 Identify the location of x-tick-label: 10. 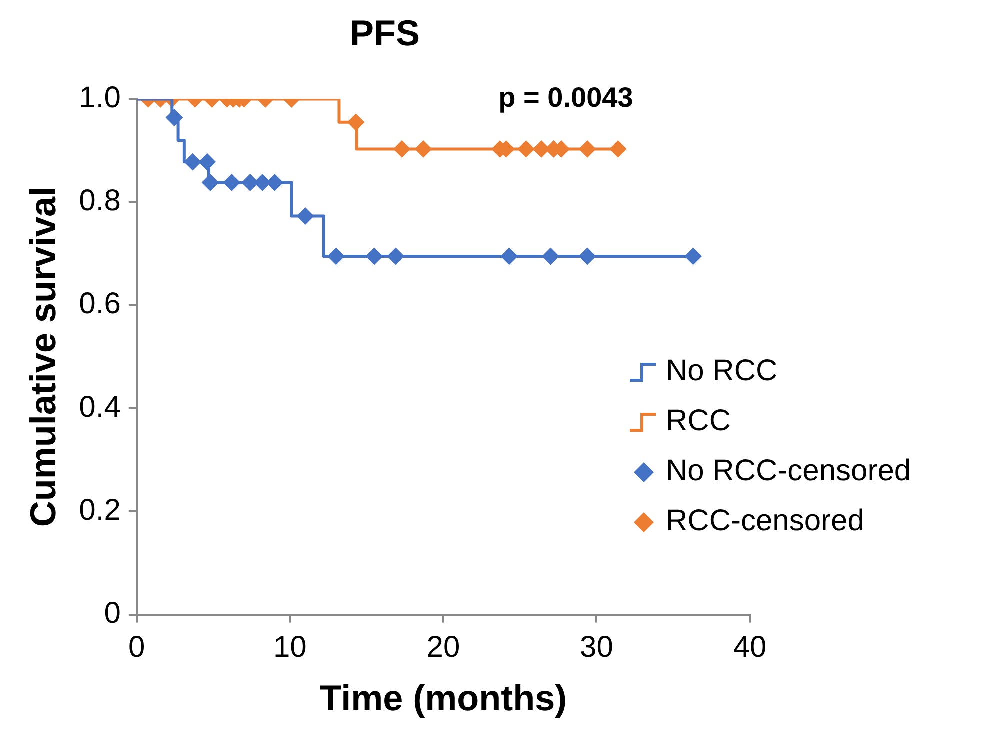
(290, 647).